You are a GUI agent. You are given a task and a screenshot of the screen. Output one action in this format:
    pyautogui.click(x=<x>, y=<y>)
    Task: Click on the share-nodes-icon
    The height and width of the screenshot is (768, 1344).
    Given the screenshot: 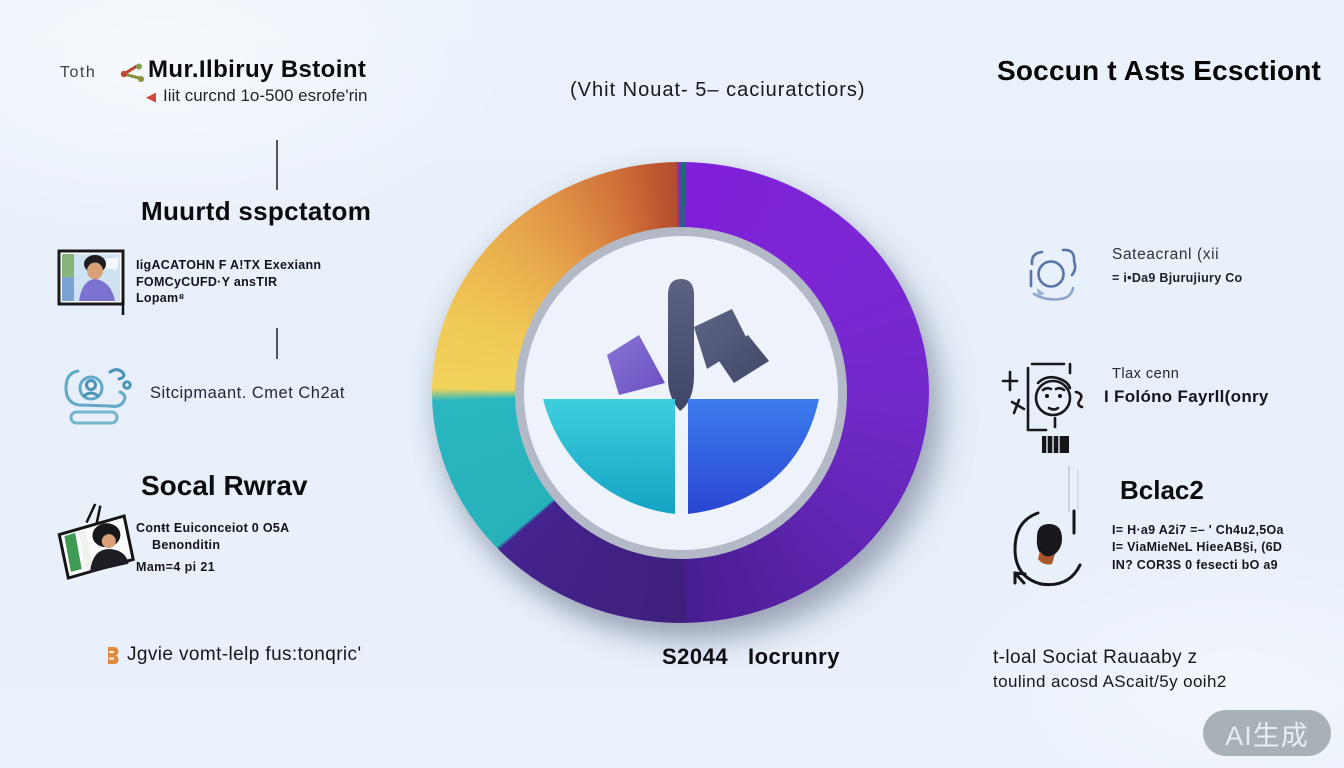 What is the action you would take?
    pyautogui.click(x=134, y=76)
    